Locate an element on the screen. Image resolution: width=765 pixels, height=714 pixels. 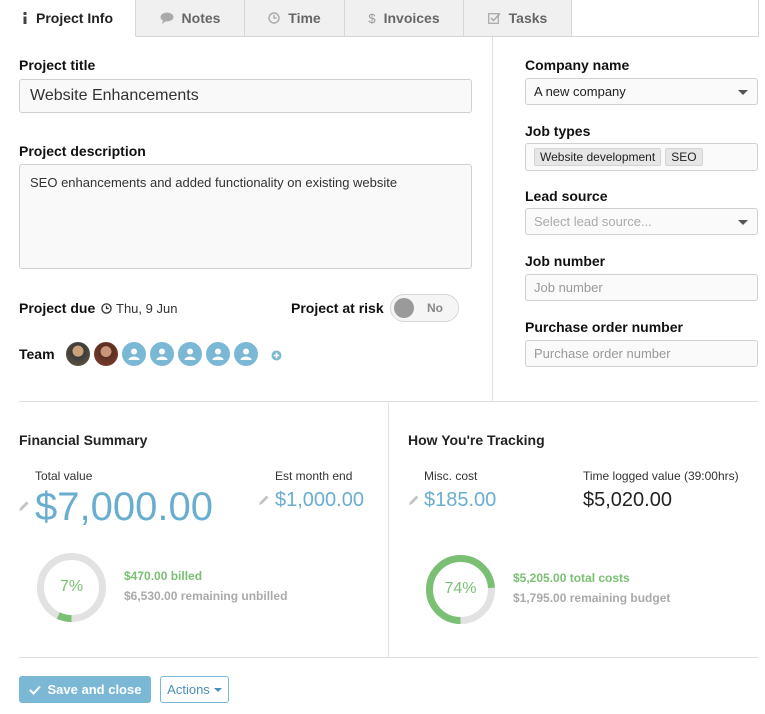
company-select-value: A new company is located at coordinates (580, 91).